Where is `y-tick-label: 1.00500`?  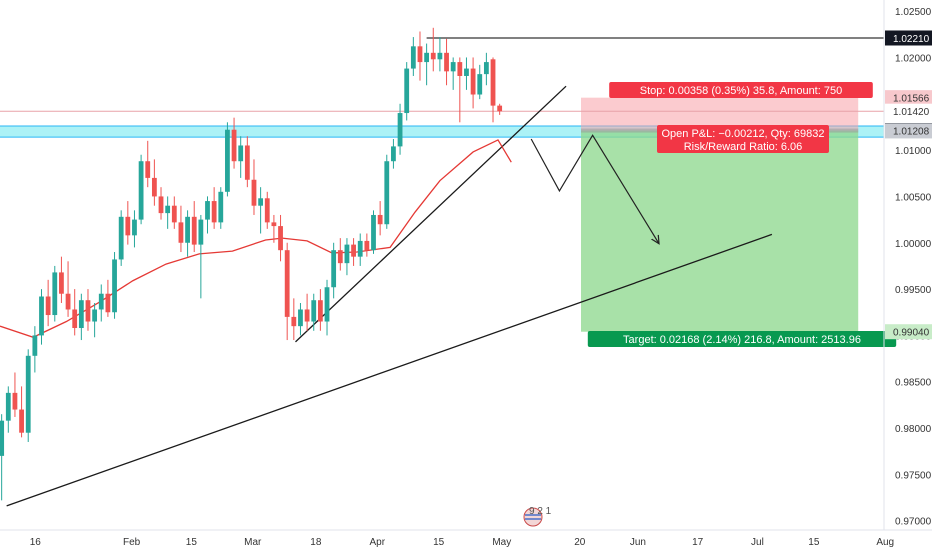 y-tick-label: 1.00500 is located at coordinates (913, 197).